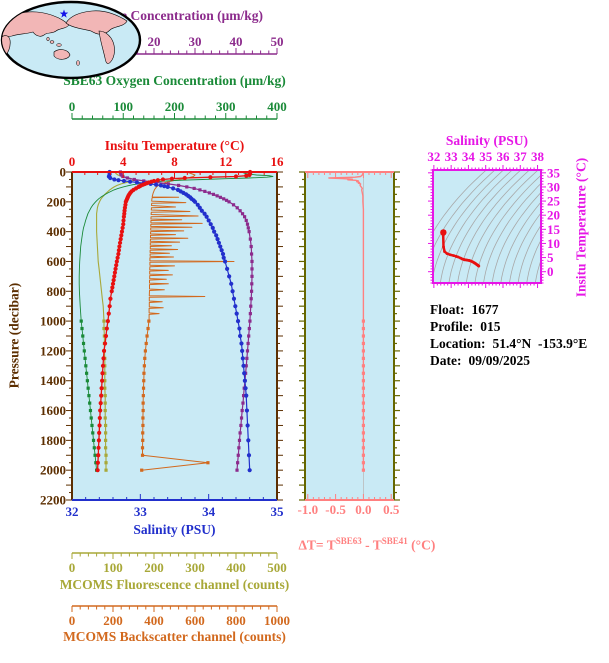 The image size is (609, 663). Describe the element at coordinates (36, 24) in the screenshot. I see `continent-eurasia` at that location.